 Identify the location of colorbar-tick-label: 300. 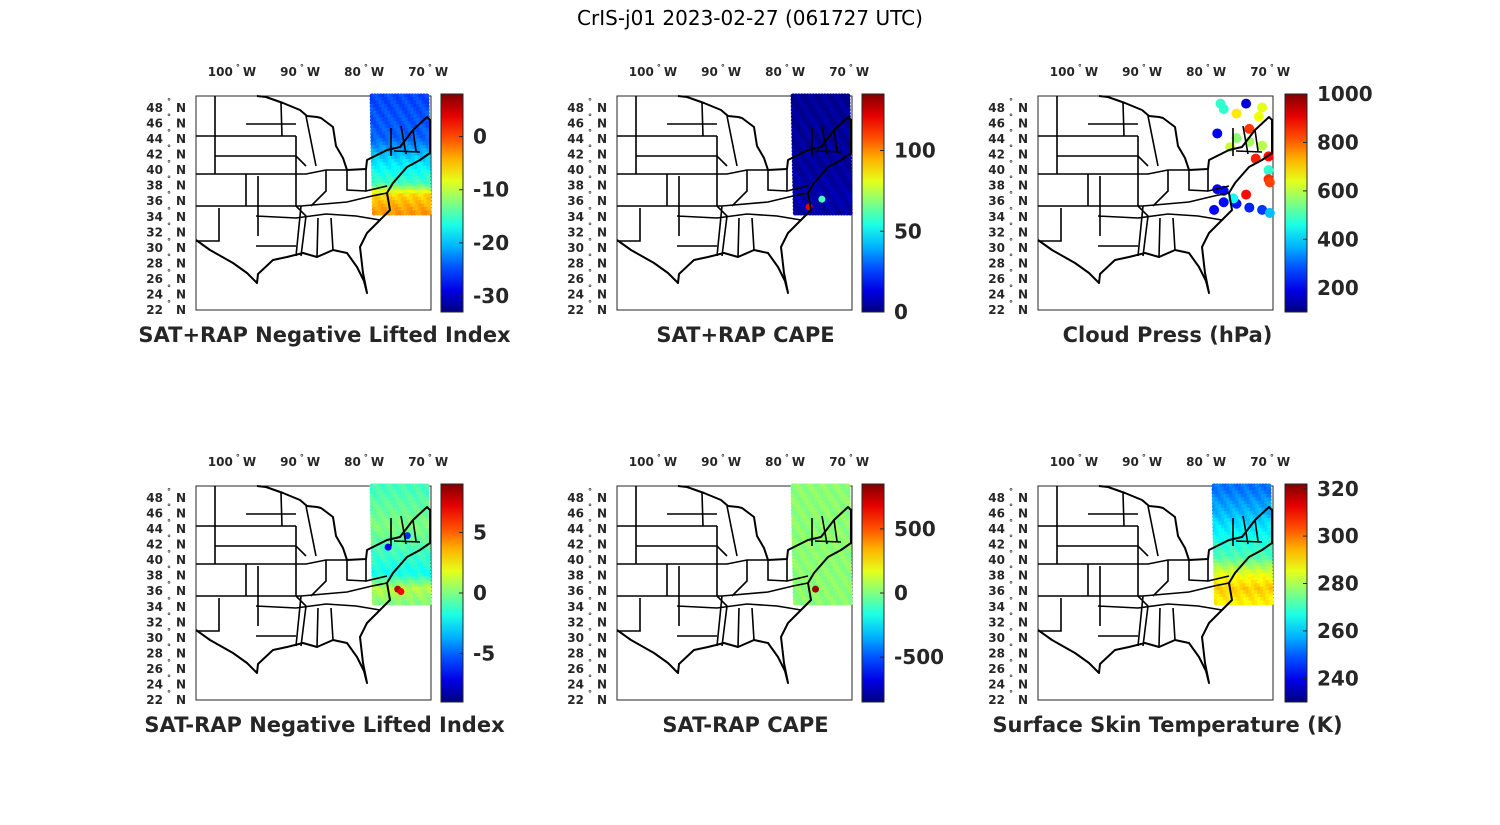
(1338, 536).